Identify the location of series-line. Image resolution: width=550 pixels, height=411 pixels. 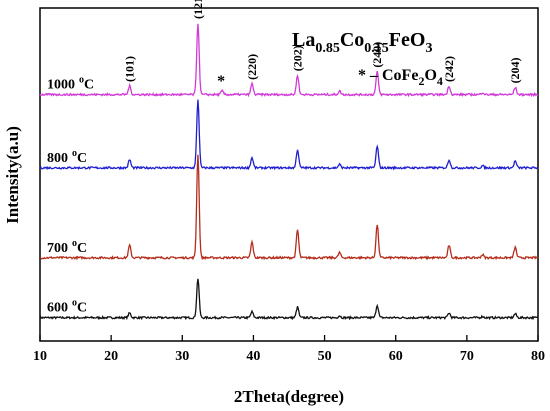
(289, 299).